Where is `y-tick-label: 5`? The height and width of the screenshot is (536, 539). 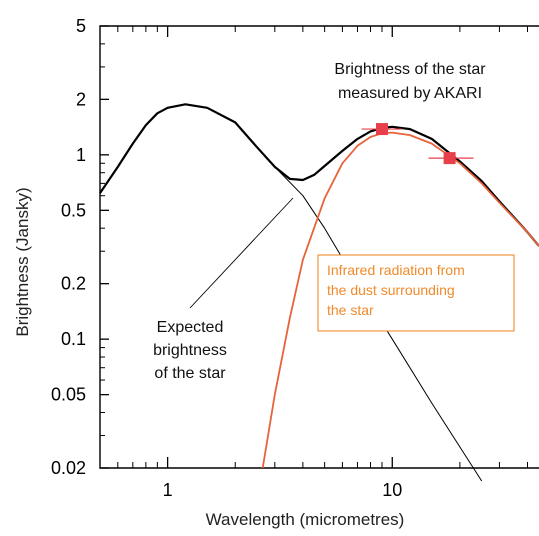
y-tick-label: 5 is located at coordinates (81, 26).